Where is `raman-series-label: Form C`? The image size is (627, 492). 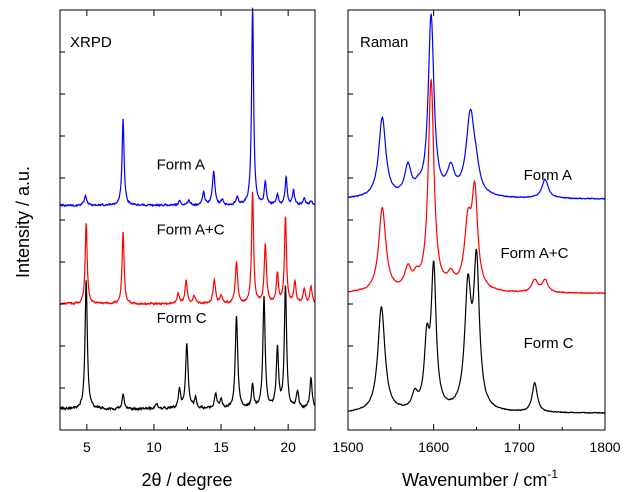 raman-series-label: Form C is located at coordinates (549, 343).